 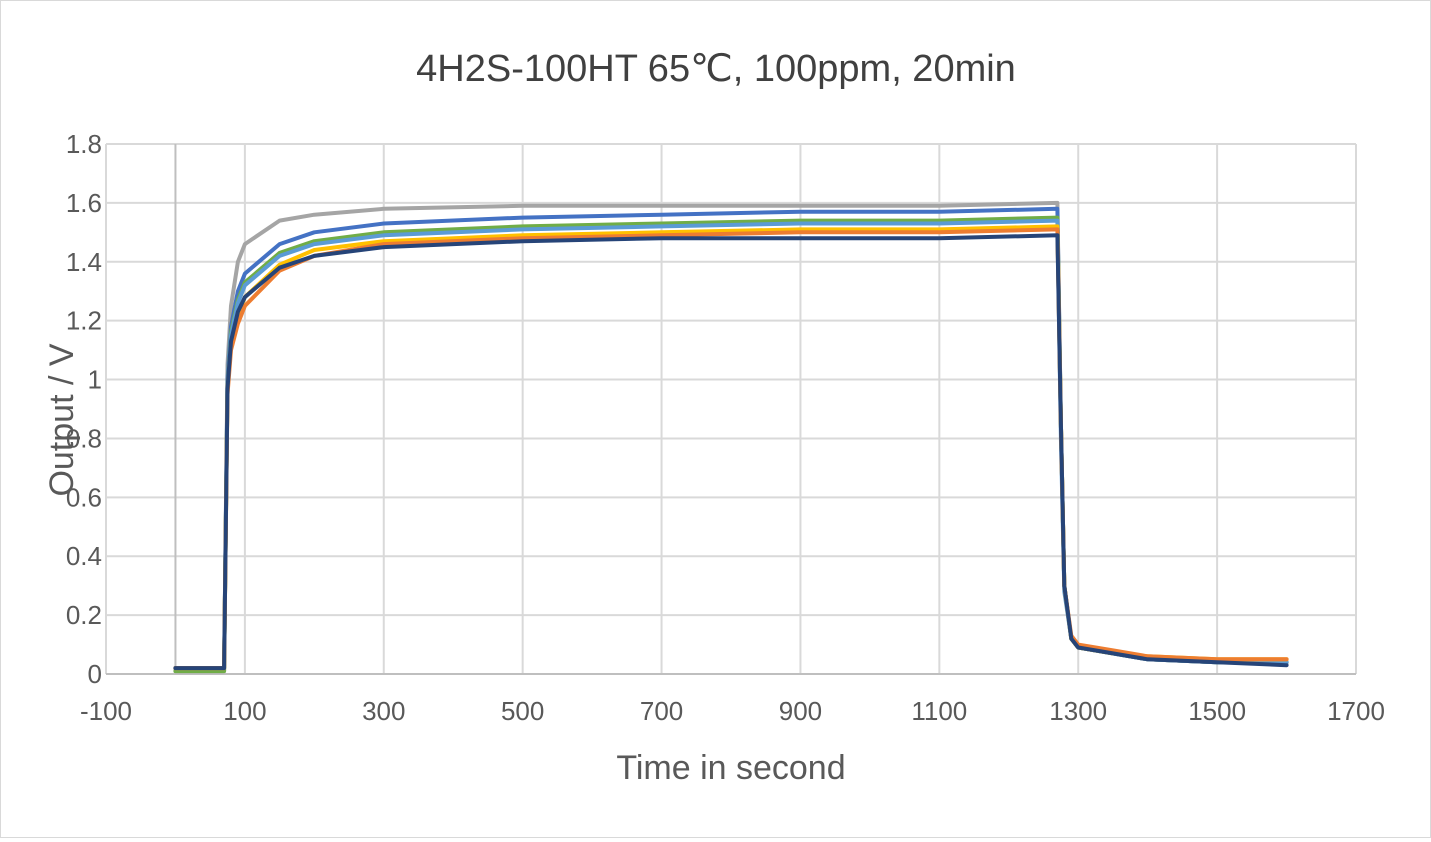 What do you see at coordinates (106, 711) in the screenshot?
I see `x-tick-label: -100` at bounding box center [106, 711].